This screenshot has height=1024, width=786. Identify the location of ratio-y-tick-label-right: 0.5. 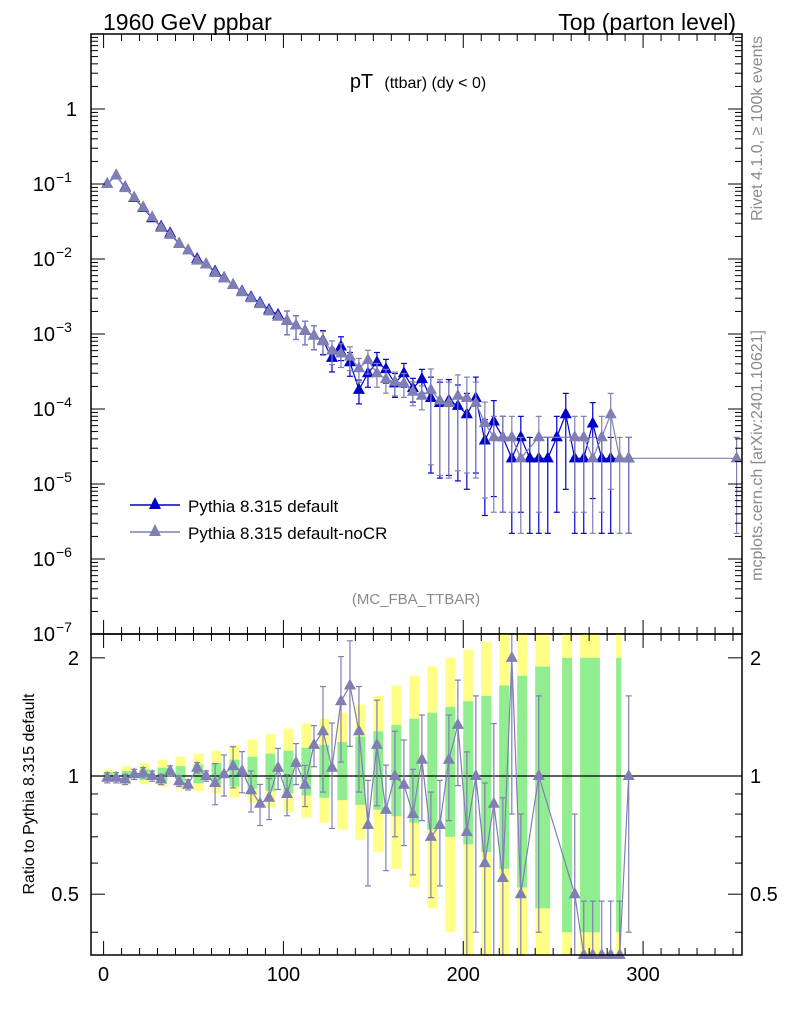
(764, 895).